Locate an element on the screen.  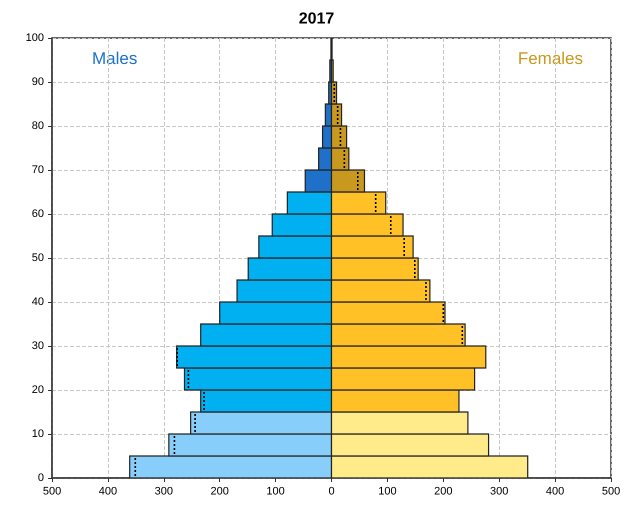
y-tick-label: 80 is located at coordinates (38, 126).